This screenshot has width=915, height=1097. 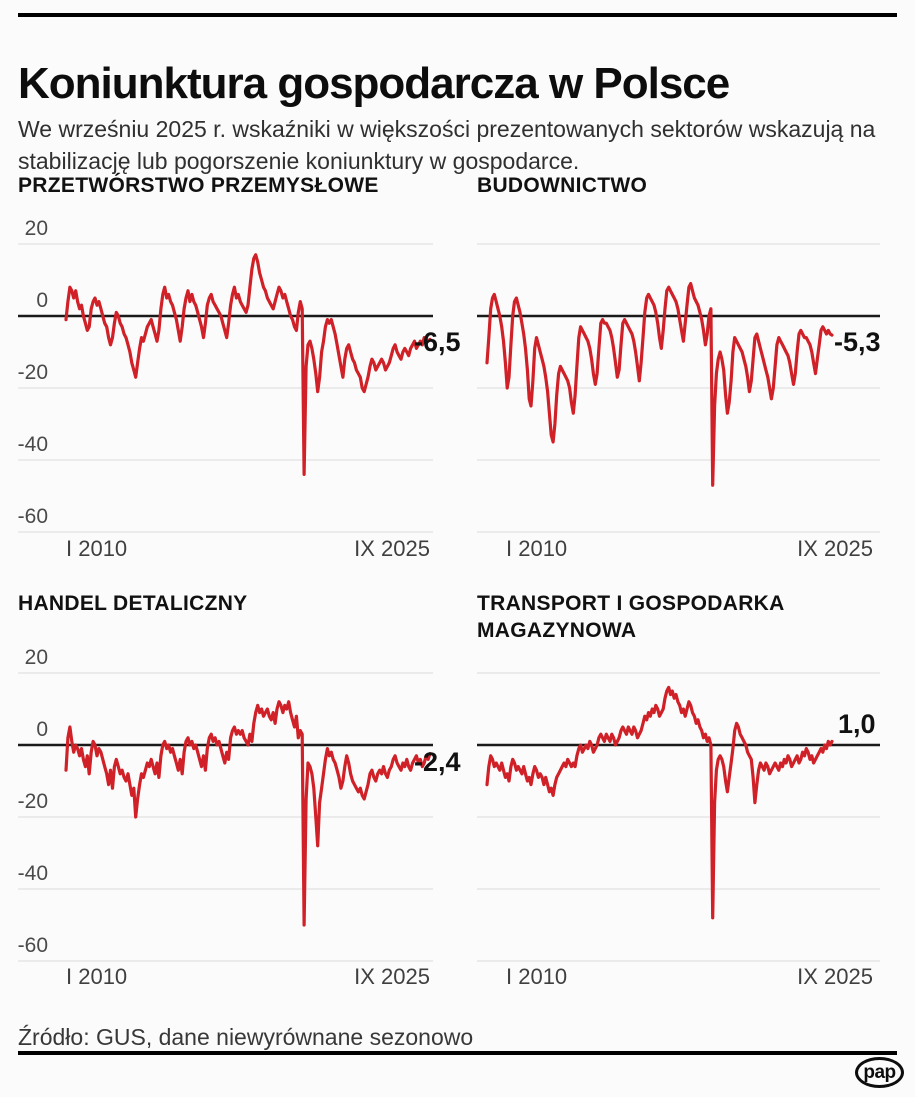 What do you see at coordinates (198, 185) in the screenshot?
I see `chart-title-manufacturing: PRZETWÓRSTWO PRZEMYSŁOWE` at bounding box center [198, 185].